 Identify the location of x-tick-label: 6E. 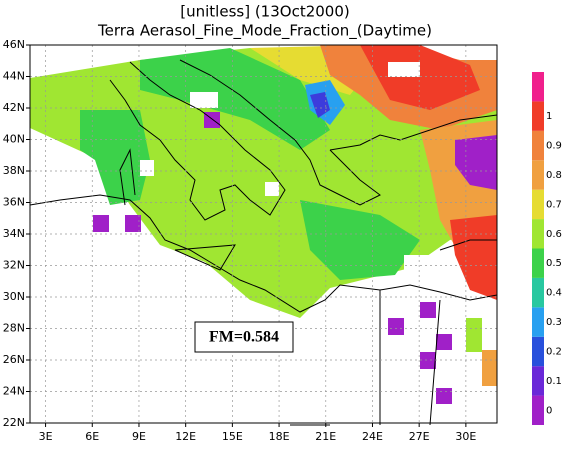
(92, 436).